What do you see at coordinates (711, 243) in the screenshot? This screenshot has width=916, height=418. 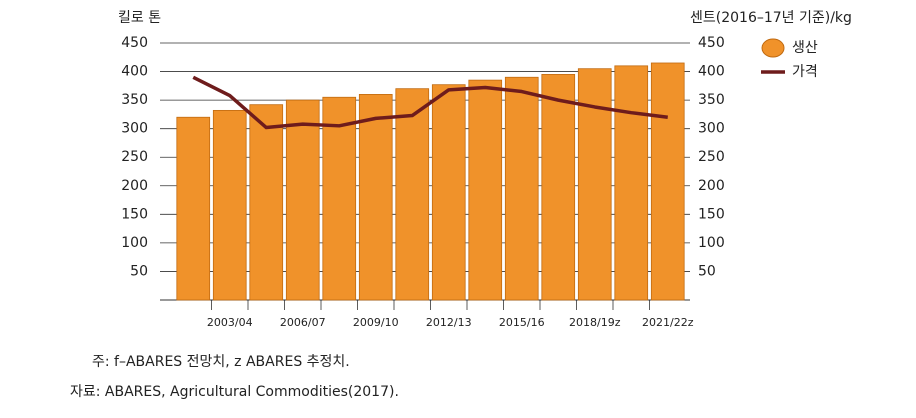 I see `y2-tick-label: 100` at bounding box center [711, 243].